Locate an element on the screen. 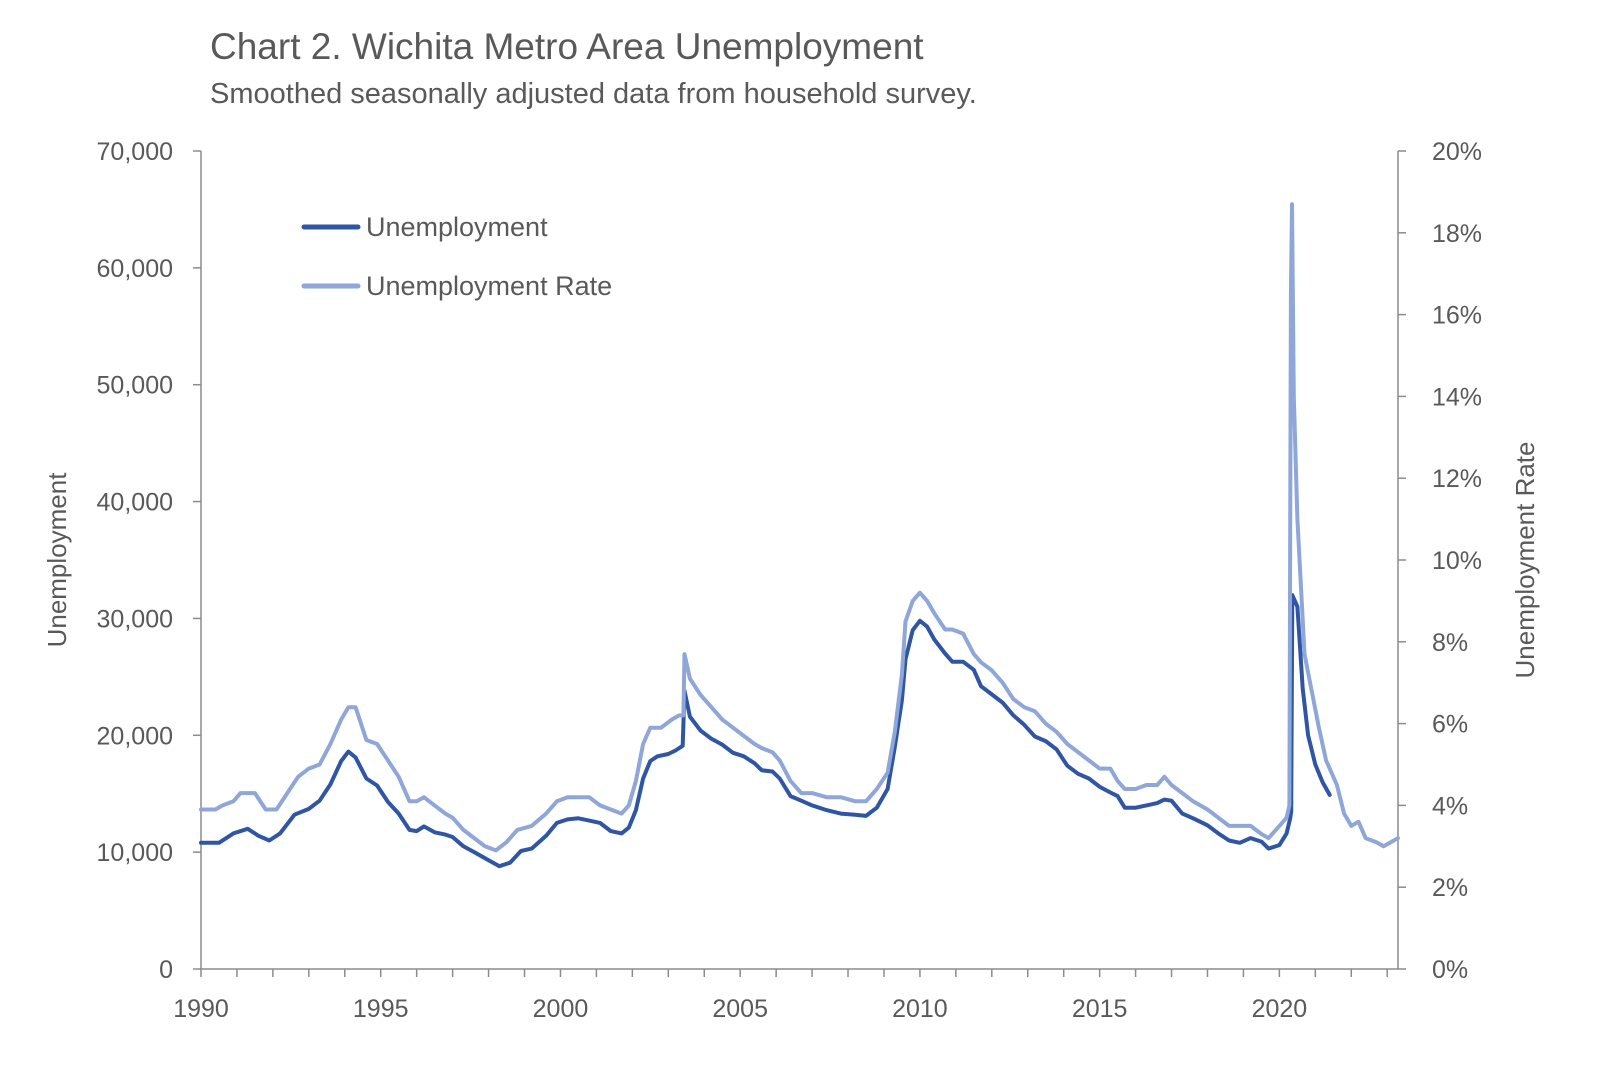 Image resolution: width=1600 pixels, height=1068 pixels. x-tick-label: 1995 is located at coordinates (381, 1009).